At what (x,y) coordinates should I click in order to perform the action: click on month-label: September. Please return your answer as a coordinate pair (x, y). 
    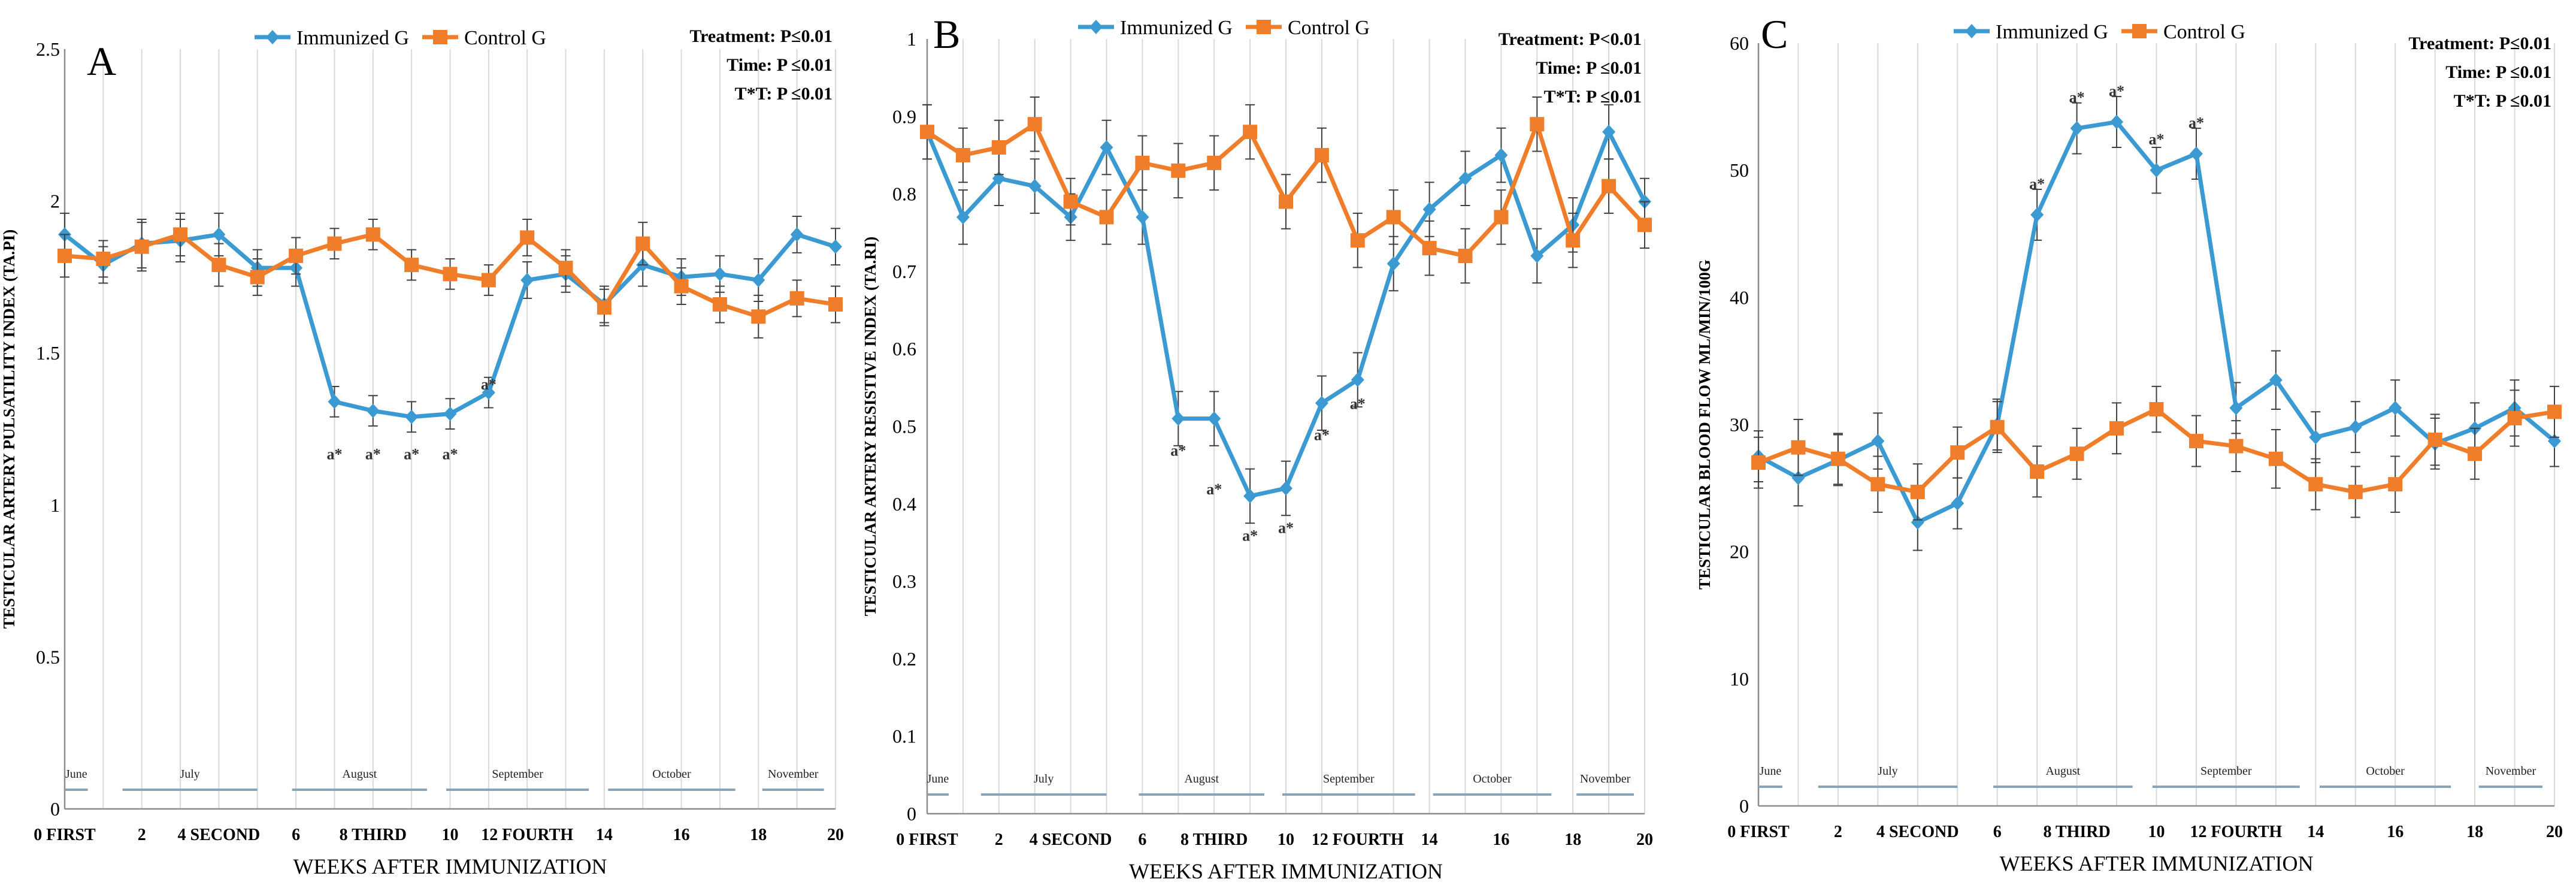
    Looking at the image, I should click on (517, 775).